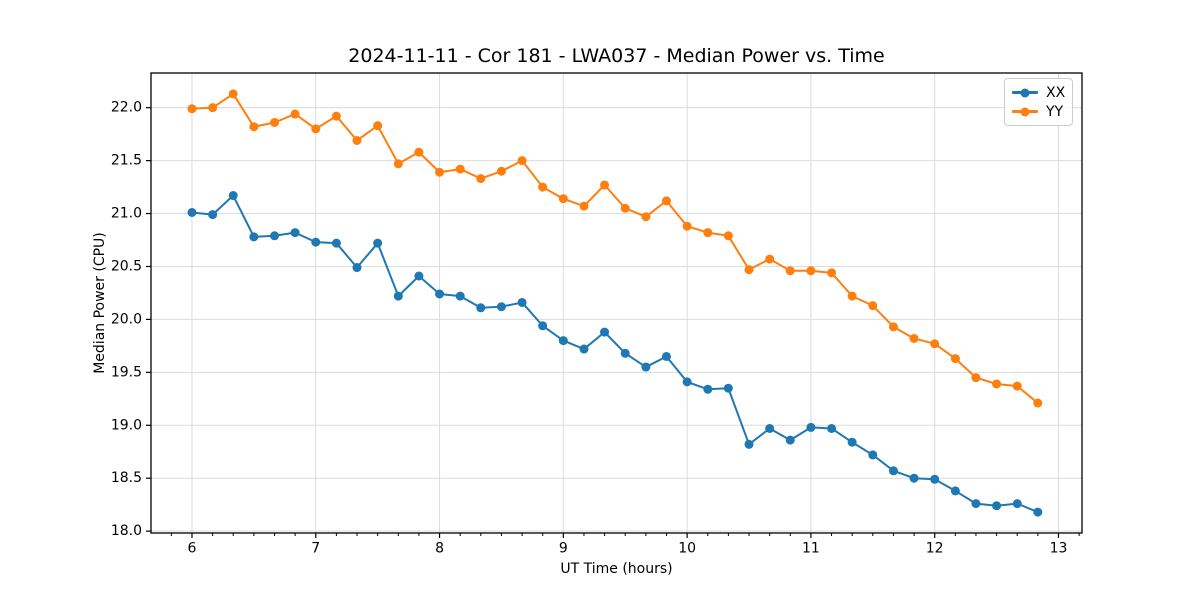 This screenshot has height=600, width=1200. What do you see at coordinates (1056, 92) in the screenshot?
I see `legend-label-xx: XX` at bounding box center [1056, 92].